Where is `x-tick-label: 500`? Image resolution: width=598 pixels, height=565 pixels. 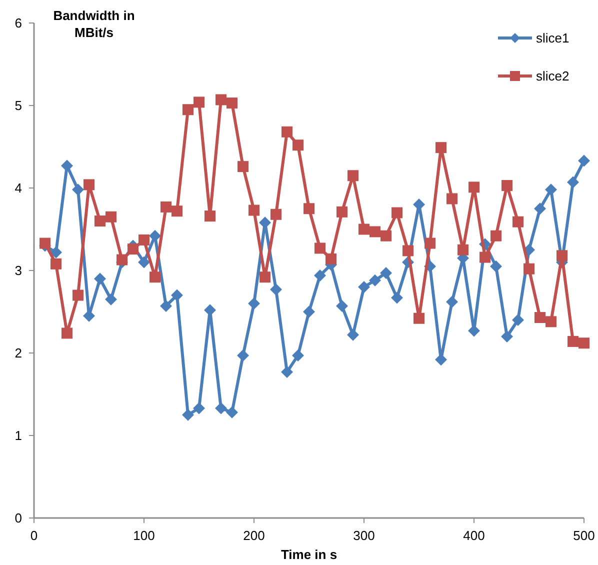
x-tick-label: 500 is located at coordinates (584, 535).